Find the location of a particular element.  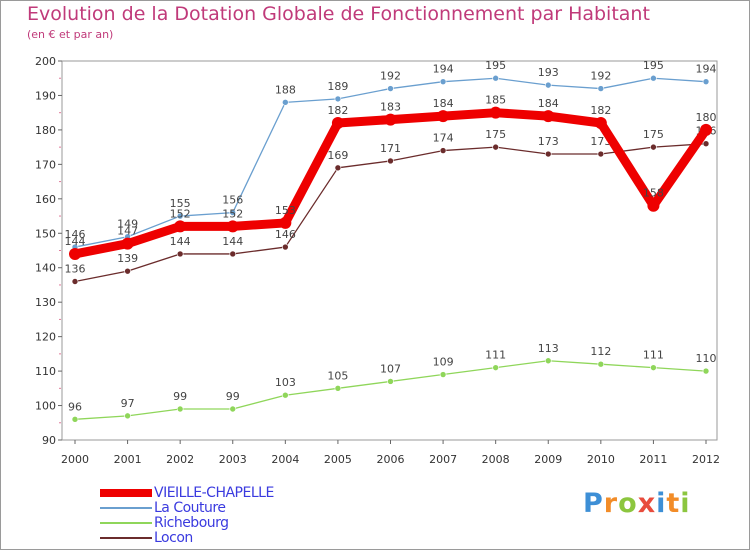

data-label-locon: 171 is located at coordinates (390, 148).